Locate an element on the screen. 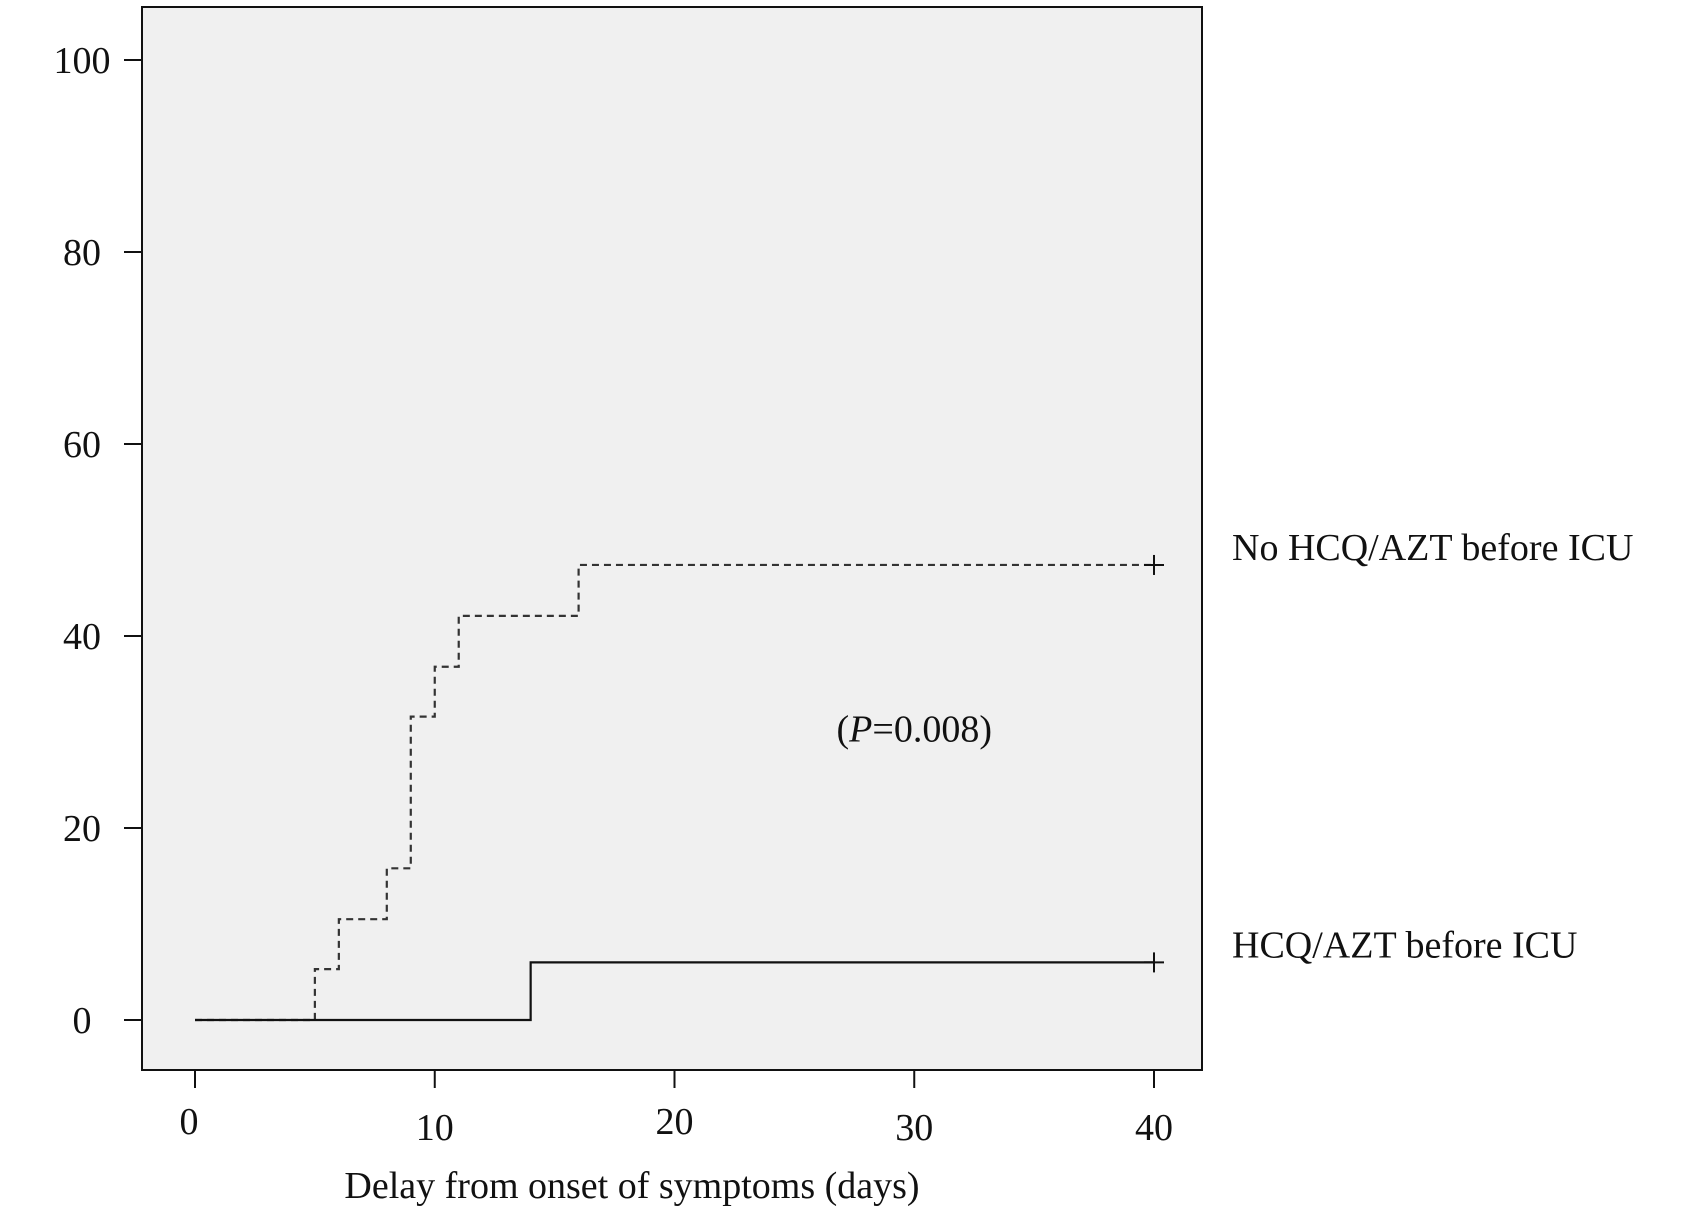  x-tick-label: 40 is located at coordinates (1154, 1128).